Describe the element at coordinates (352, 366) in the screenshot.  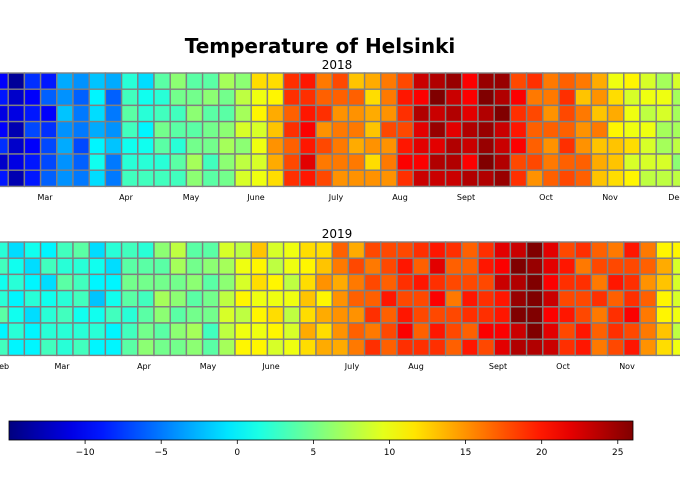
I see `month-tick-label: July` at that location.